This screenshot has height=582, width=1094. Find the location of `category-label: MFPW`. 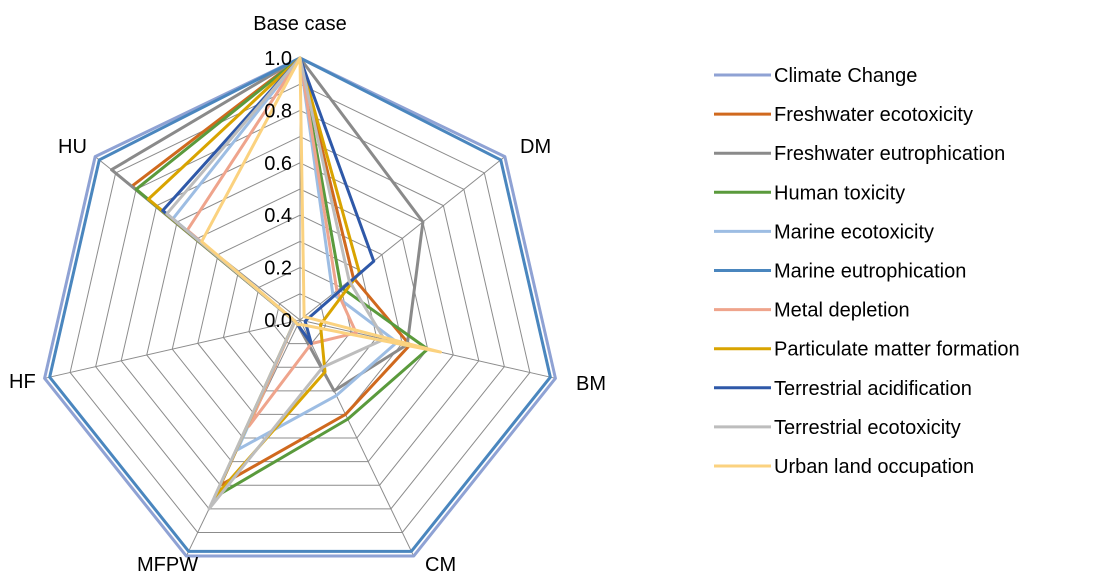

category-label: MFPW is located at coordinates (167, 565).